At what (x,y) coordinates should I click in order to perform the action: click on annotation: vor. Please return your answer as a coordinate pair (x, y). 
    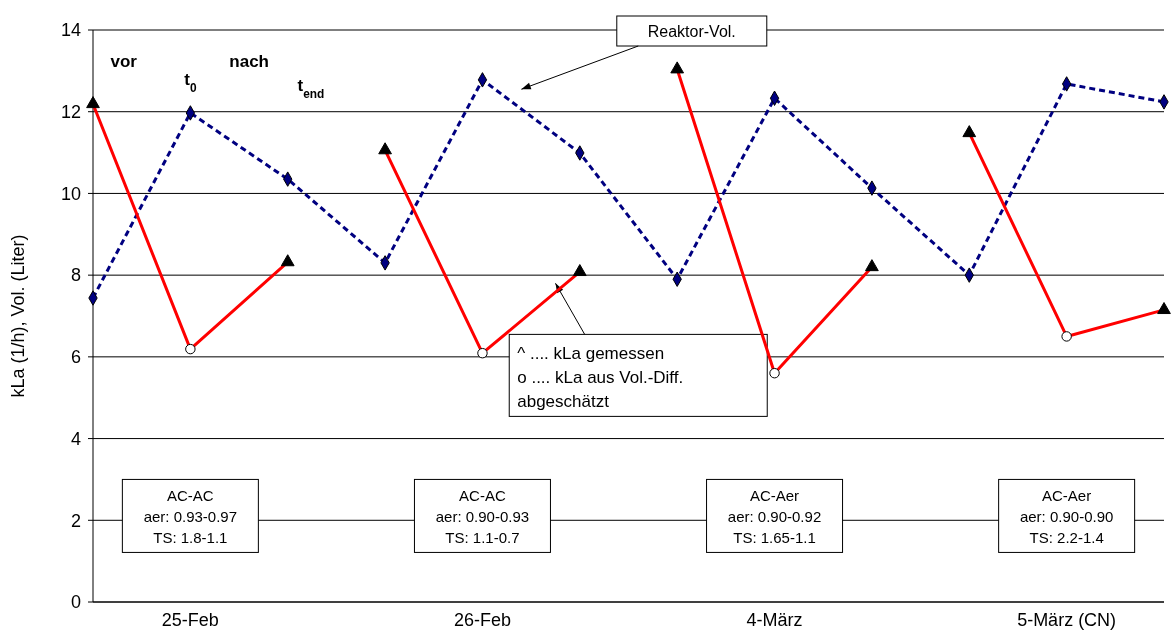
    Looking at the image, I should click on (124, 61).